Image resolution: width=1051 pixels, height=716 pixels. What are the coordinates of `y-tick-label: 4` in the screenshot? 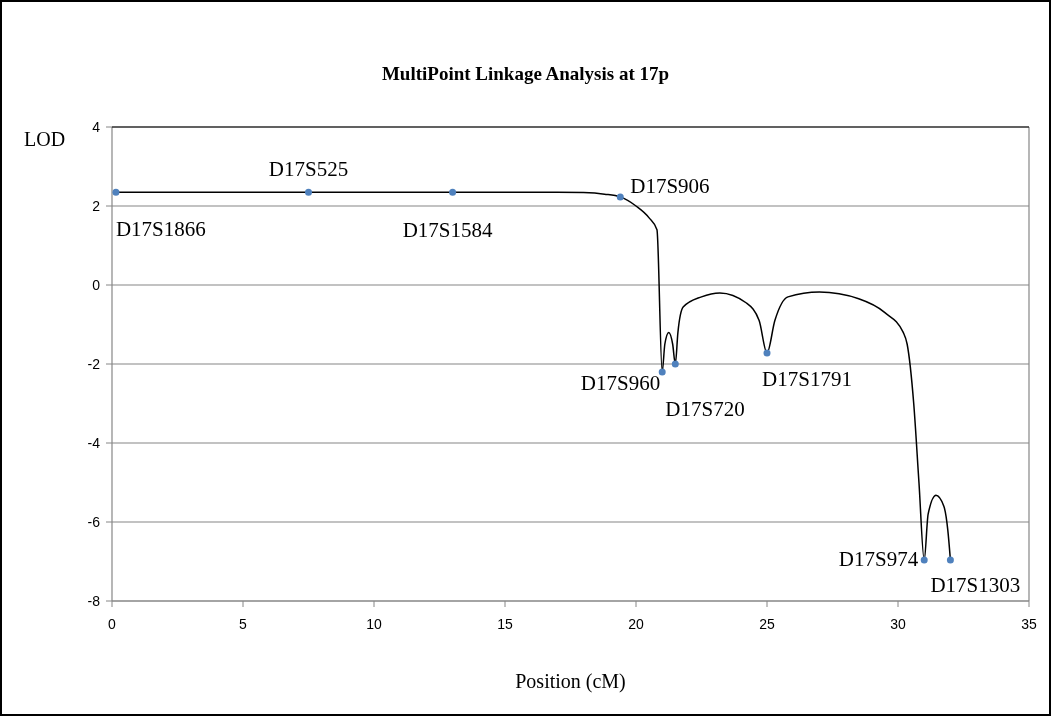 It's located at (96, 126).